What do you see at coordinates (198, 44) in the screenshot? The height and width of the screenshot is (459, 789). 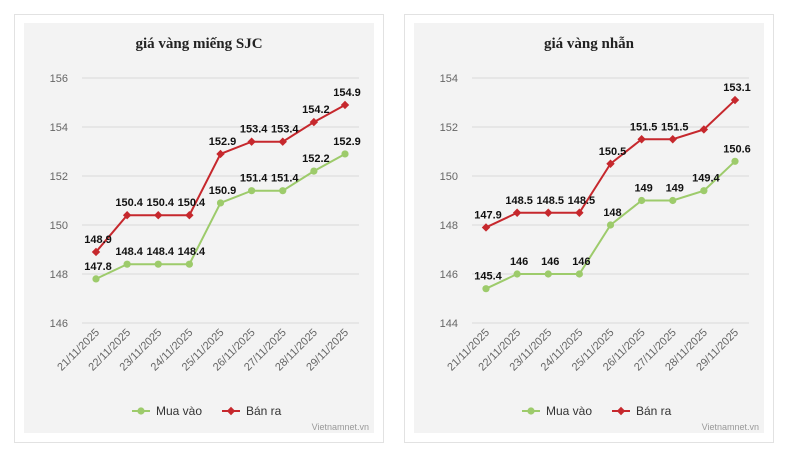 I see `chart-title: giá vàng miếng SJC` at bounding box center [198, 44].